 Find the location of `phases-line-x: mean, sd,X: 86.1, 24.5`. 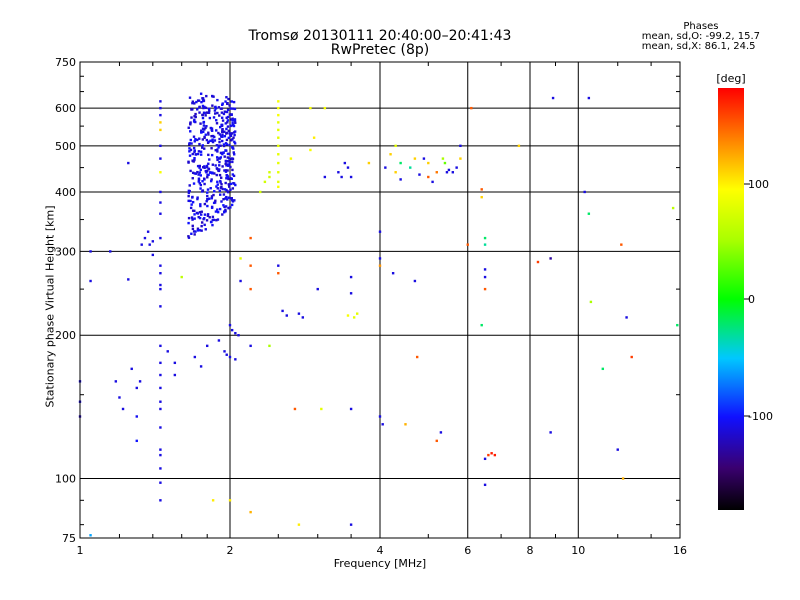

phases-line-x: mean, sd,X: 86.1, 24.5 is located at coordinates (698, 46).